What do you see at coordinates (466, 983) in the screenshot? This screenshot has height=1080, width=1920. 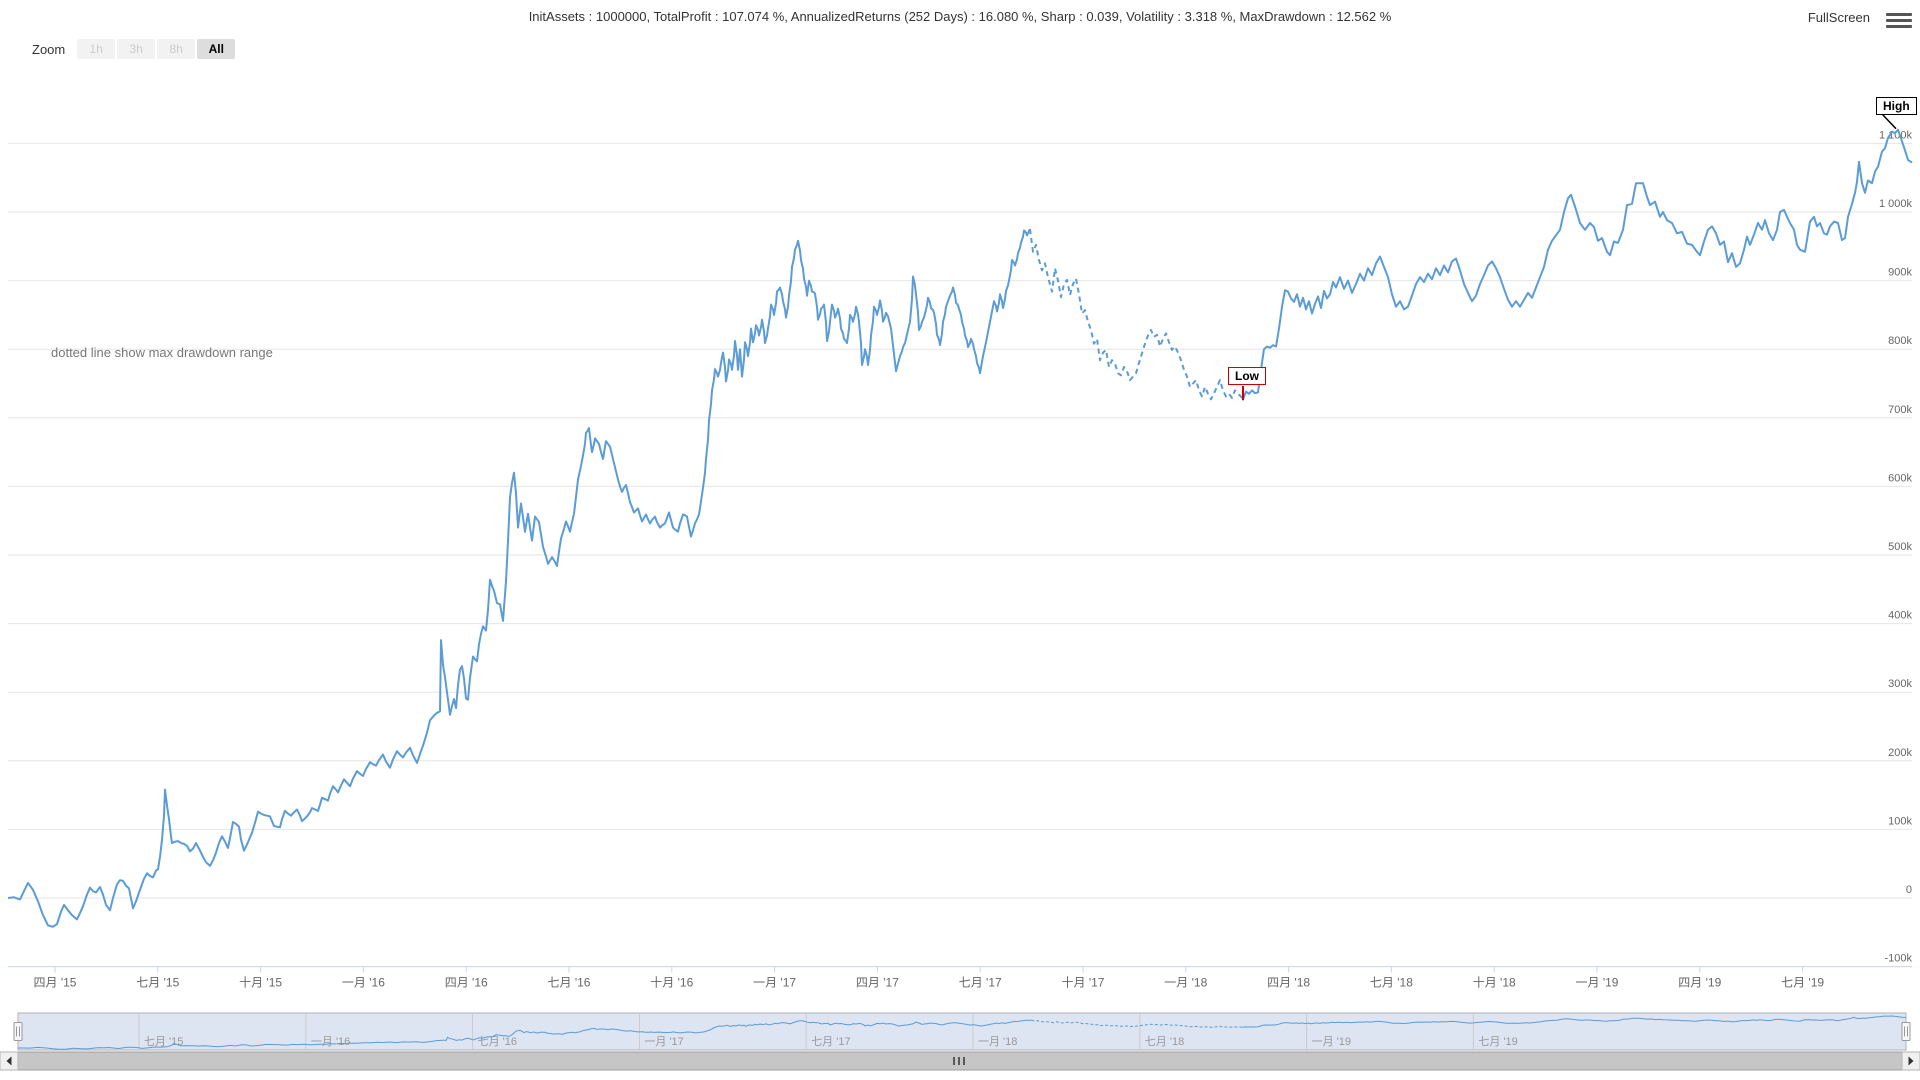 I see `x-axis-label: 四月 '16` at bounding box center [466, 983].